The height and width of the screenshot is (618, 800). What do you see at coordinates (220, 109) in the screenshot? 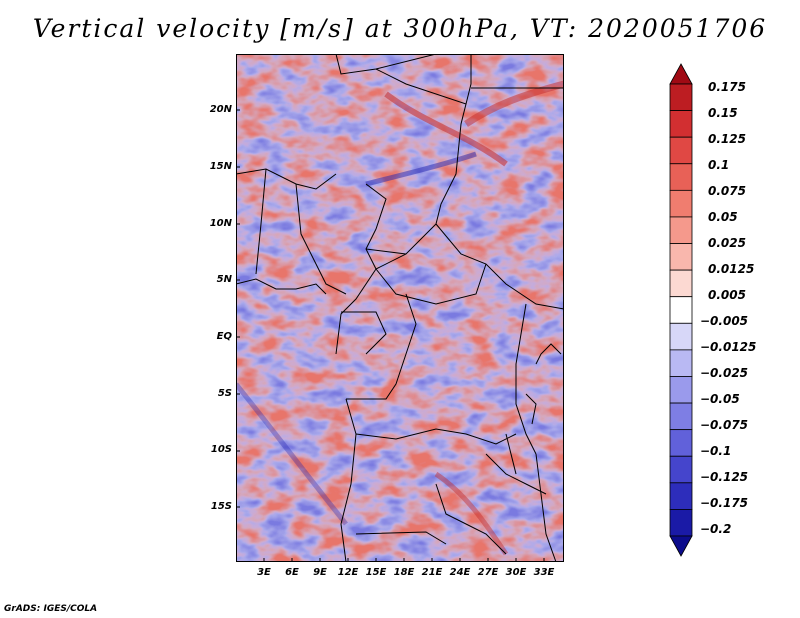
I see `lat-label-20n: 20N` at bounding box center [220, 109].